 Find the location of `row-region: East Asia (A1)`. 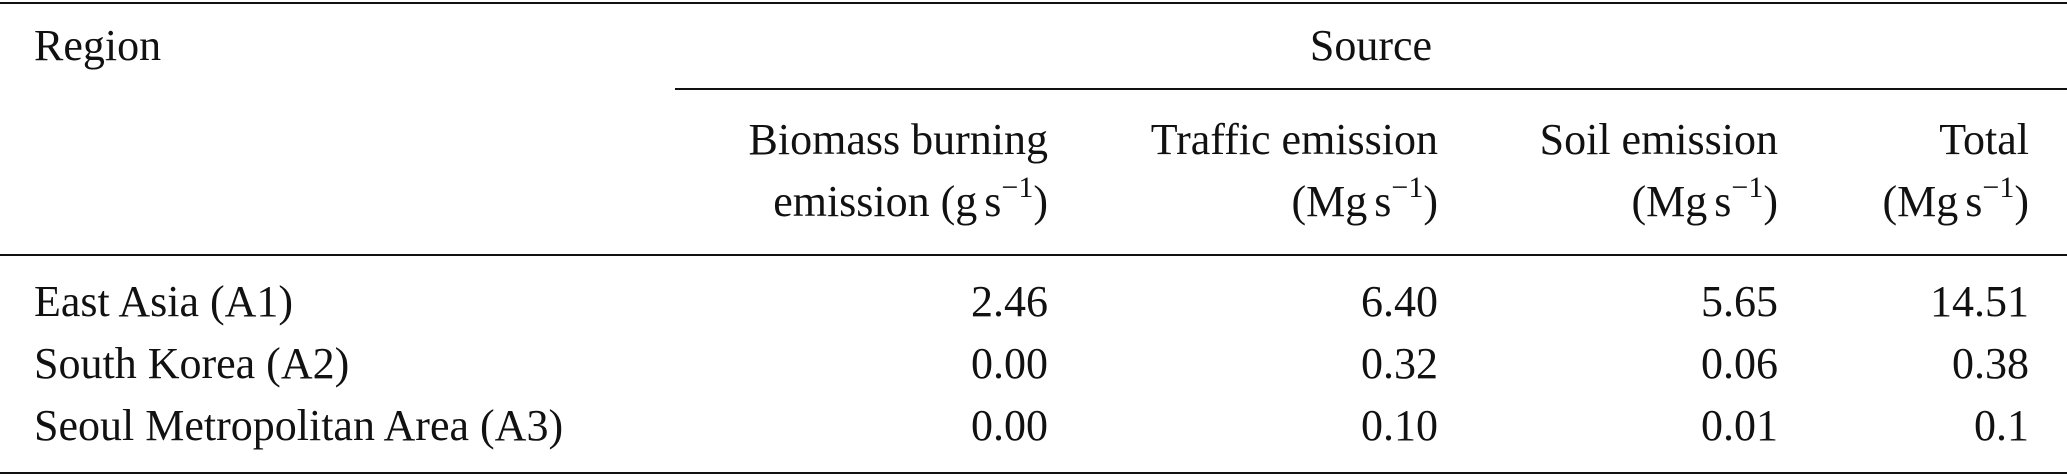

row-region: East Asia (A1) is located at coordinates (164, 301).